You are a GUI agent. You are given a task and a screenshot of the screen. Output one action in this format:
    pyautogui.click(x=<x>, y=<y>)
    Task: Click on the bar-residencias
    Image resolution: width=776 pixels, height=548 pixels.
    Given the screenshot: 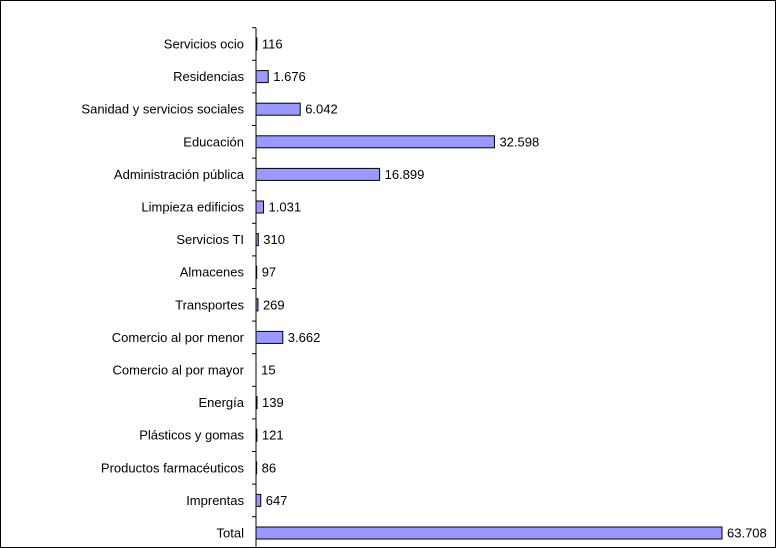 What is the action you would take?
    pyautogui.click(x=262, y=77)
    